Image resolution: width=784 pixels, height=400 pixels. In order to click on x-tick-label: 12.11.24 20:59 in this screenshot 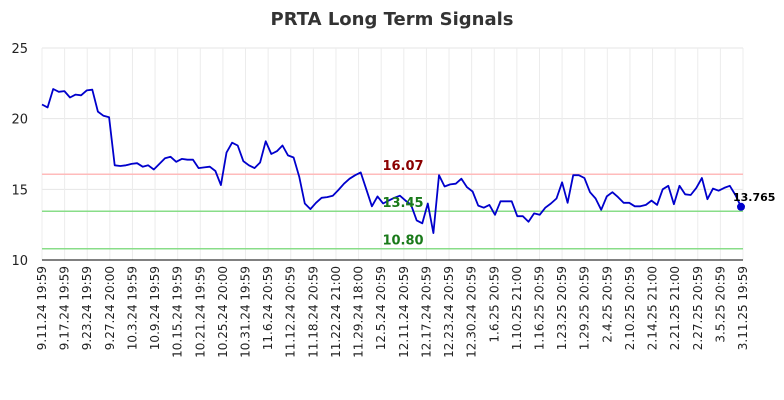, I will do `click(404, 312)`.